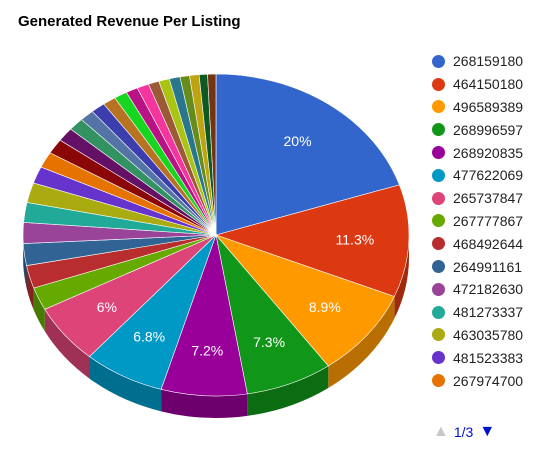 This screenshot has width=552, height=473. What do you see at coordinates (488, 289) in the screenshot?
I see `legend-label: 472182630` at bounding box center [488, 289].